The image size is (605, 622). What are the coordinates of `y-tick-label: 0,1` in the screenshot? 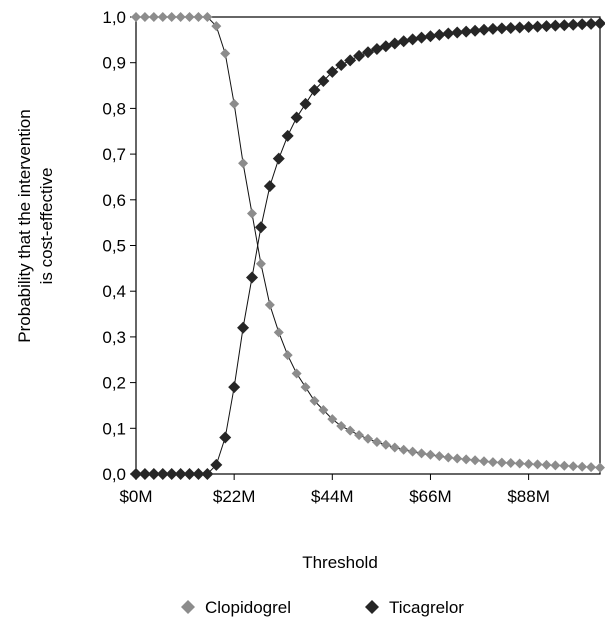 It's located at (114, 428).